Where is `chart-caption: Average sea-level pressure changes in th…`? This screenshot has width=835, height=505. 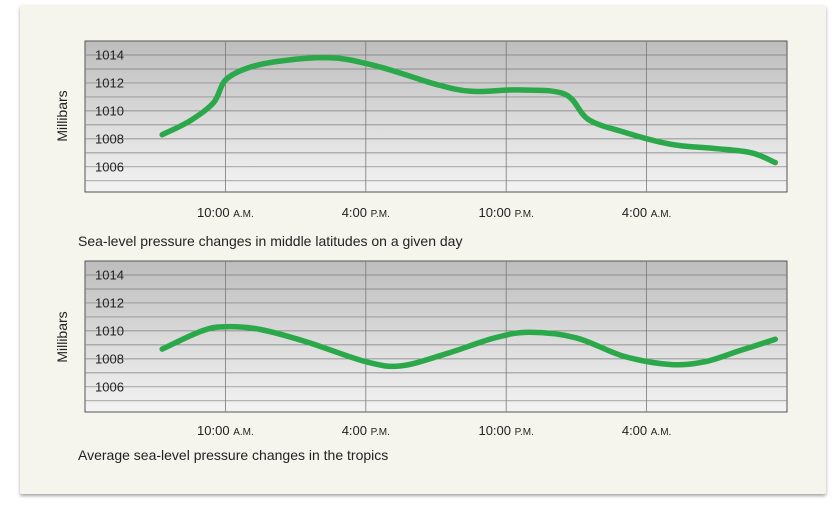 chart-caption: Average sea-level pressure changes in th… is located at coordinates (233, 455).